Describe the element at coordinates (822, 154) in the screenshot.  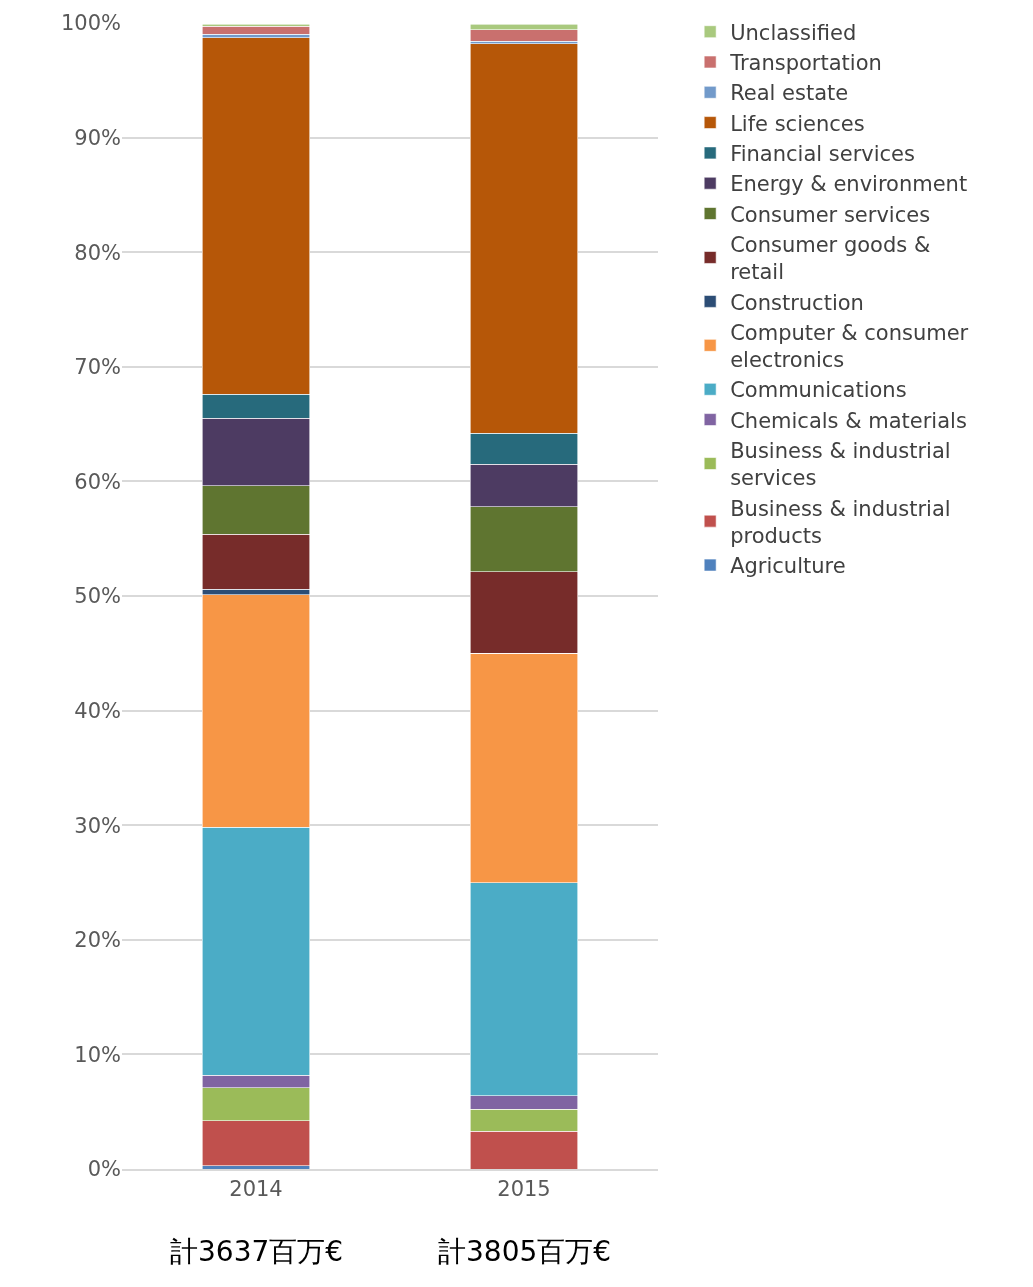
I see `legend-label: Financial services` at that location.